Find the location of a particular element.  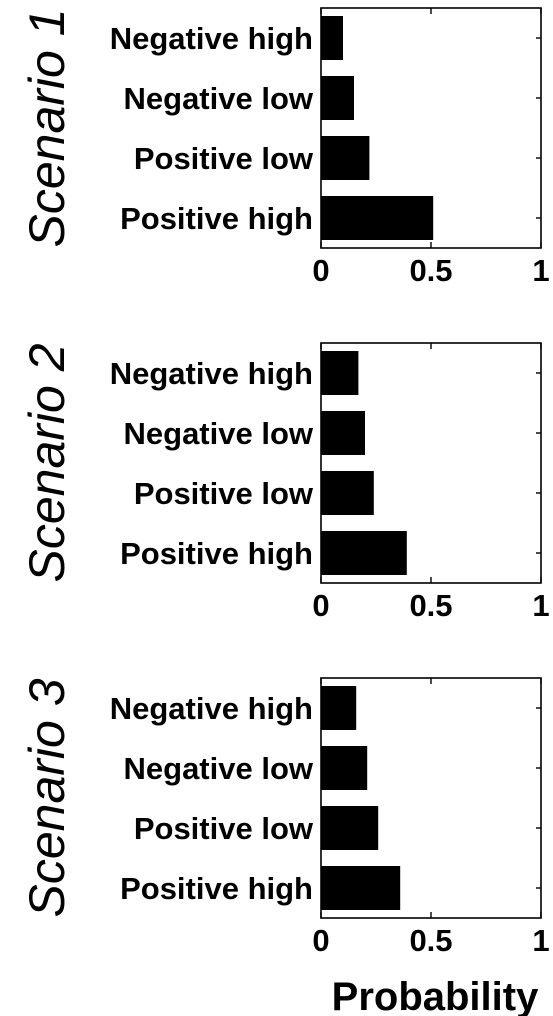

x-axis-label: Probability is located at coordinates (435, 995).